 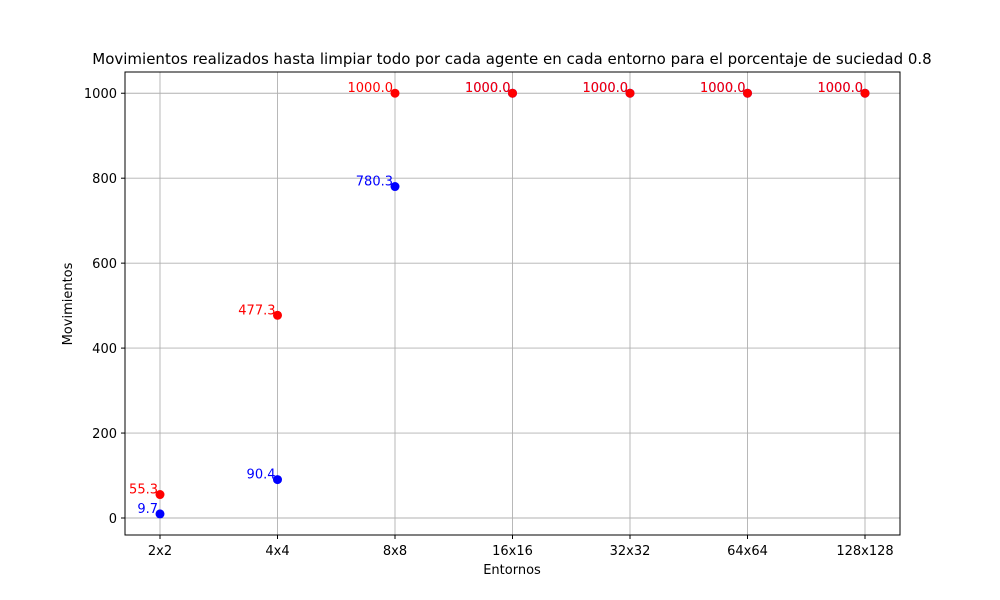 I want to click on y-tick-label: 400, so click(x=104, y=349).